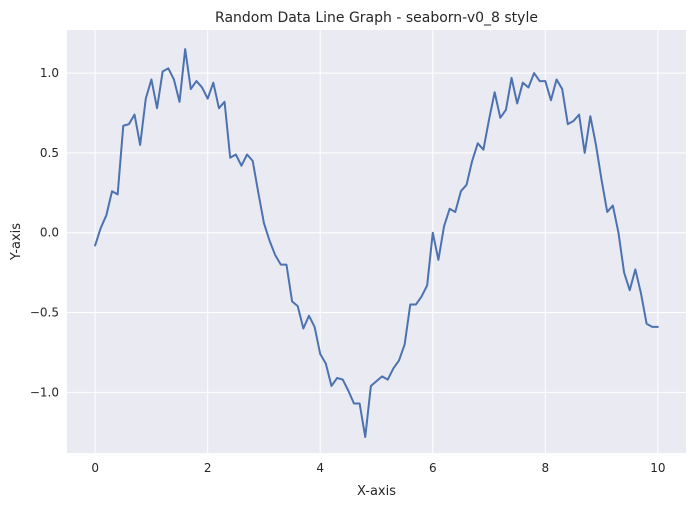 The image size is (696, 507). Describe the element at coordinates (44, 392) in the screenshot. I see `y-tick-label: −1.0` at that location.